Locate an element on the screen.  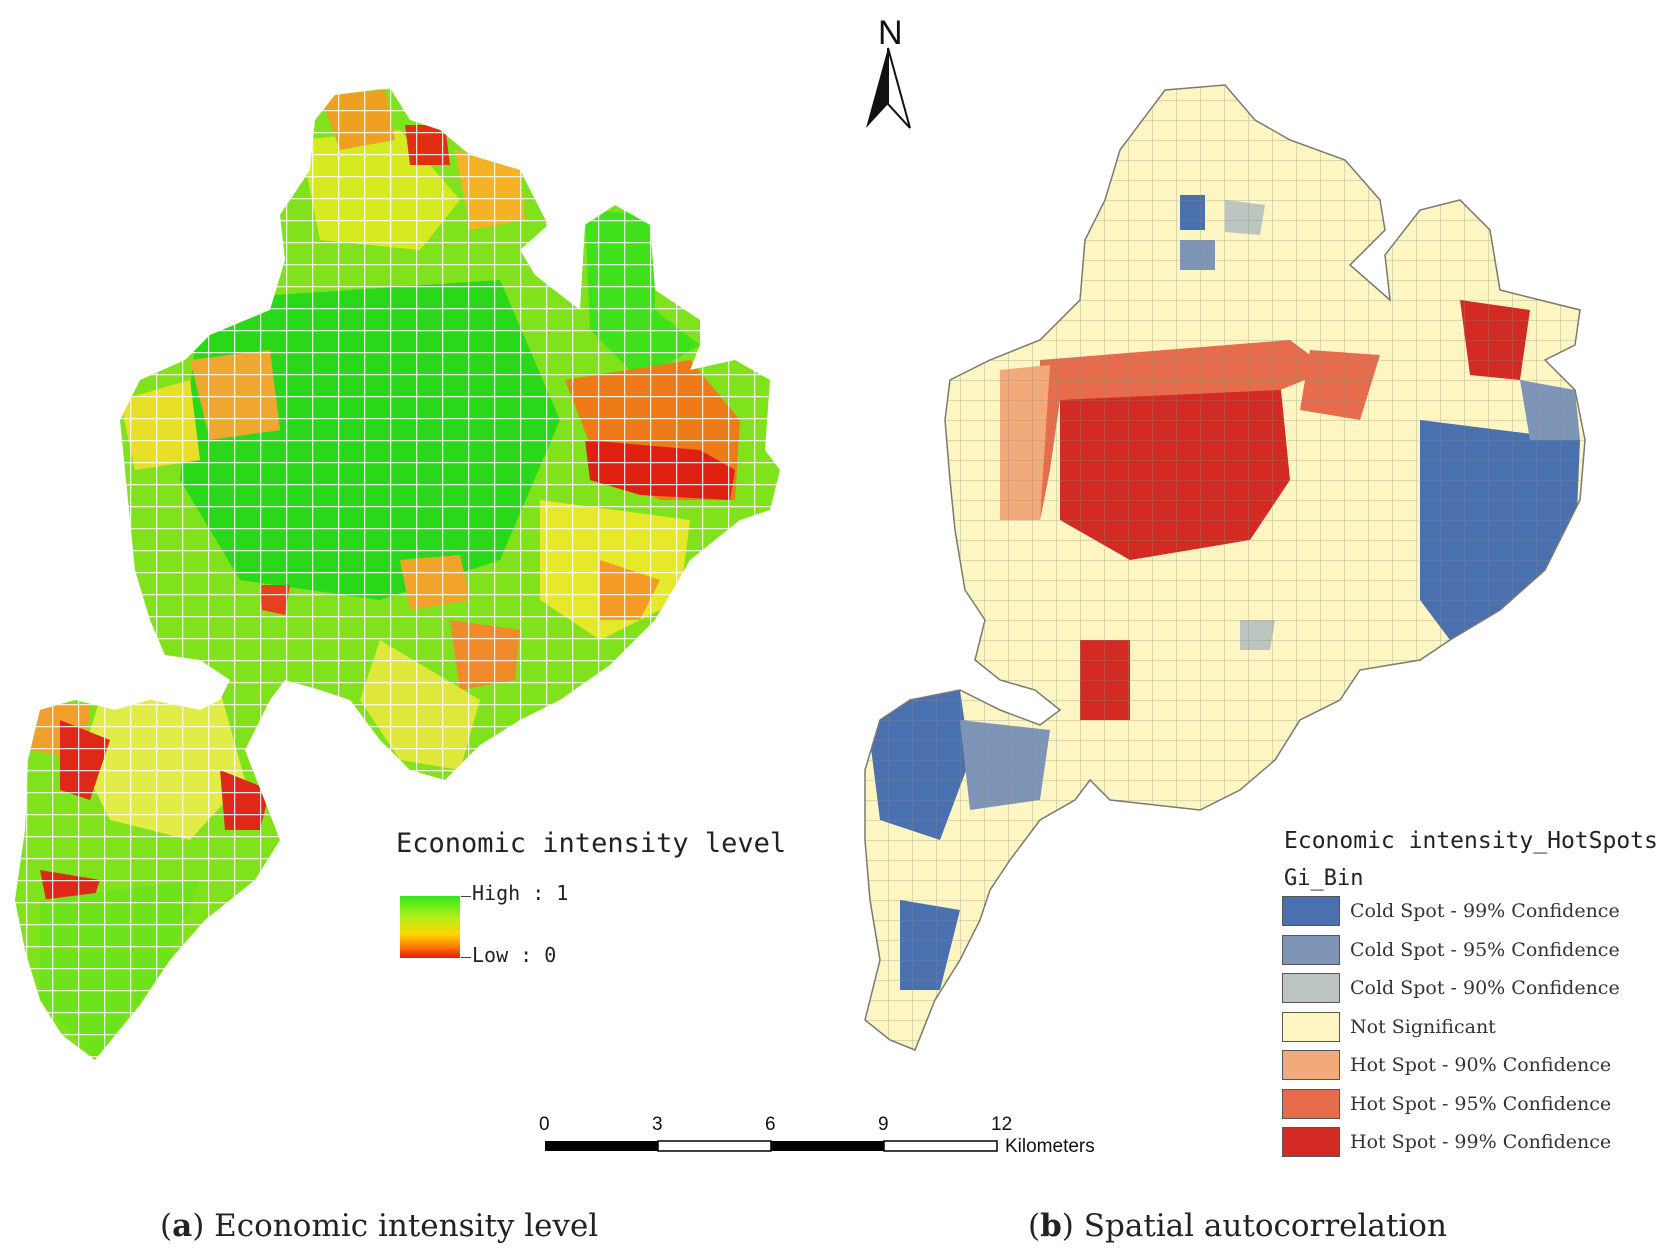
scale-tick-label: 6 is located at coordinates (770, 1124).